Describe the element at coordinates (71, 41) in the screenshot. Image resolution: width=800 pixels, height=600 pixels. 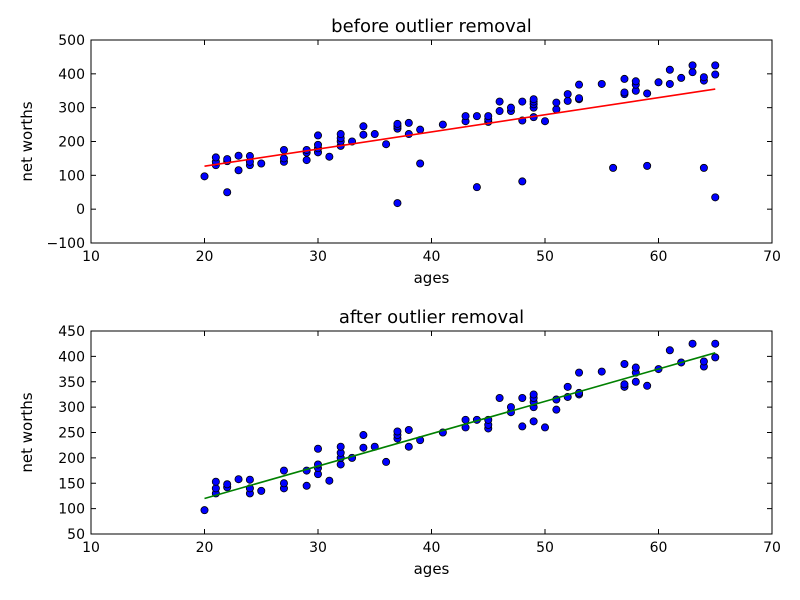
I see `y-tick-label: 500` at that location.